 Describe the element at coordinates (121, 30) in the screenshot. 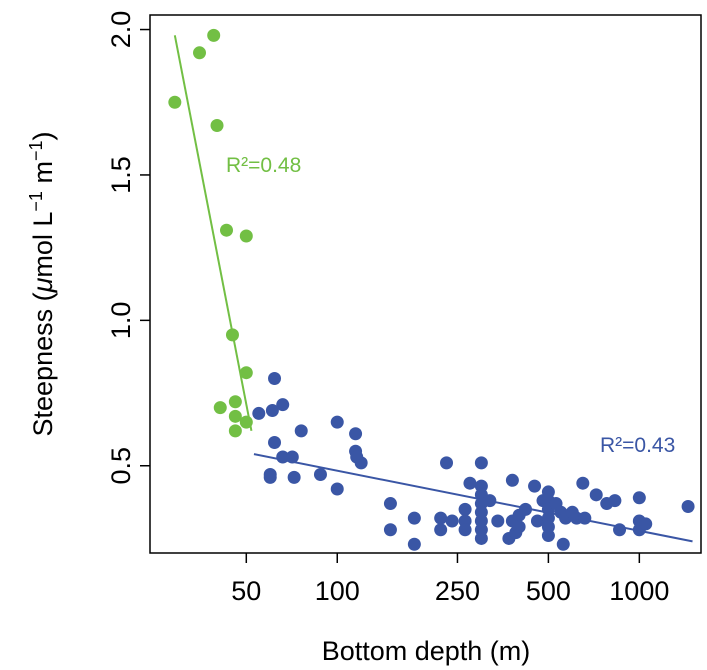

I see `y-tick-label: 2.0` at that location.